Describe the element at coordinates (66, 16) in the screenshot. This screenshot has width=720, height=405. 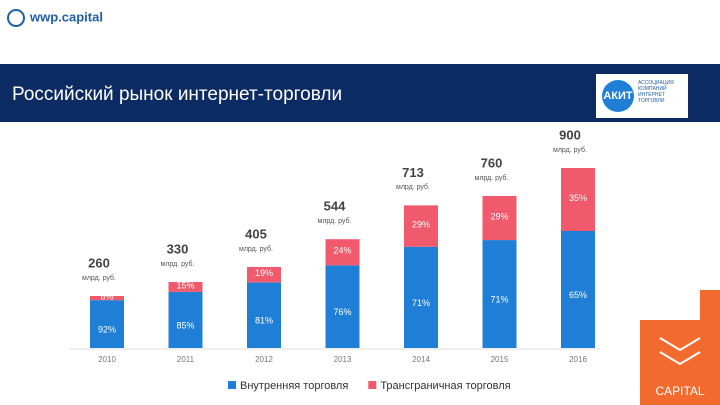
I see `site-name: wwp.capital` at that location.